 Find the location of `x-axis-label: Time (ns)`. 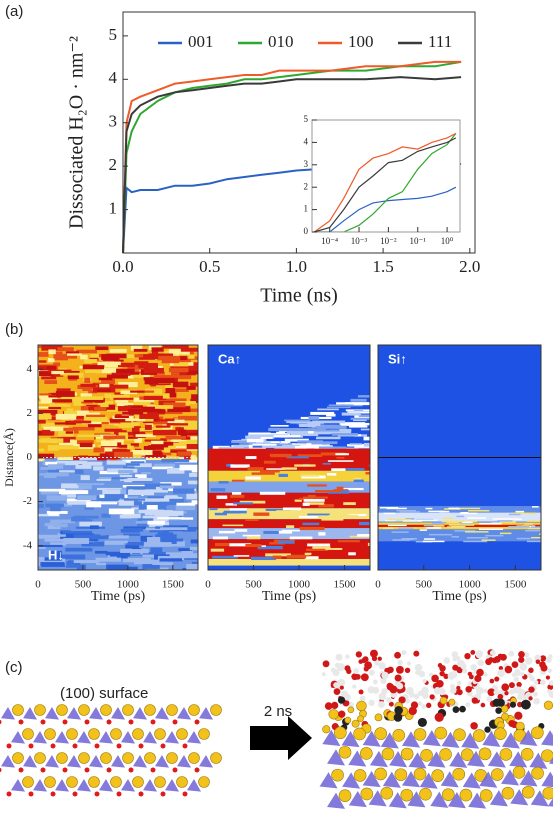

x-axis-label: Time (ns) is located at coordinates (299, 296).